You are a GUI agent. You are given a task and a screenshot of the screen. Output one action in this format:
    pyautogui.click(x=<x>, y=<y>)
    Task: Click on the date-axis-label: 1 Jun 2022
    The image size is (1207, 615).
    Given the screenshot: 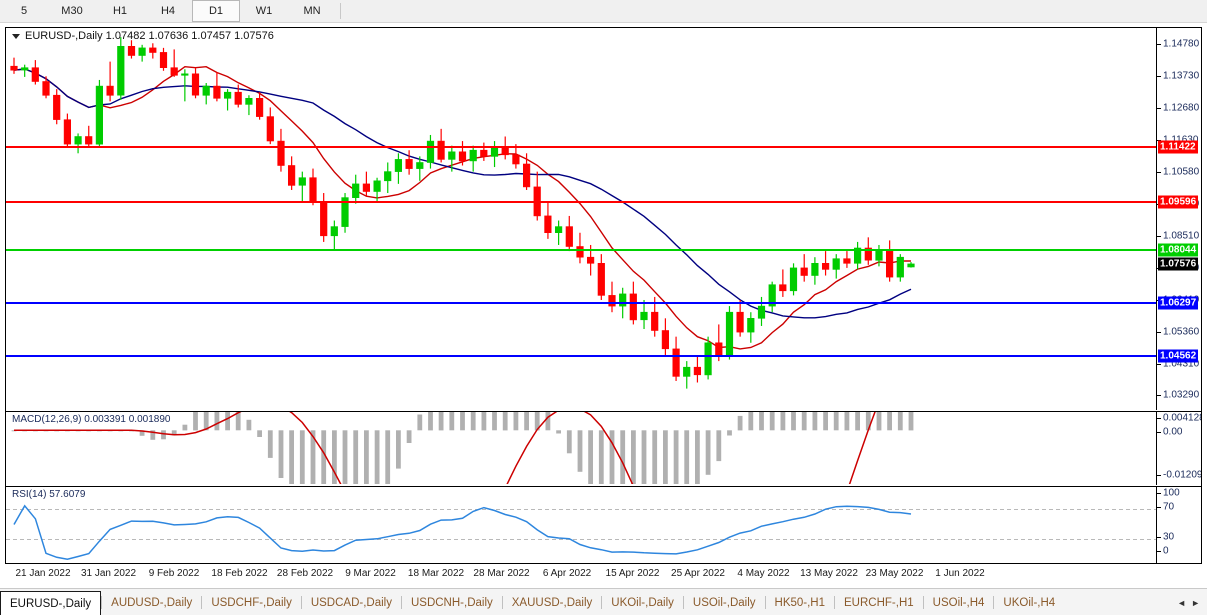 What is the action you would take?
    pyautogui.click(x=960, y=573)
    